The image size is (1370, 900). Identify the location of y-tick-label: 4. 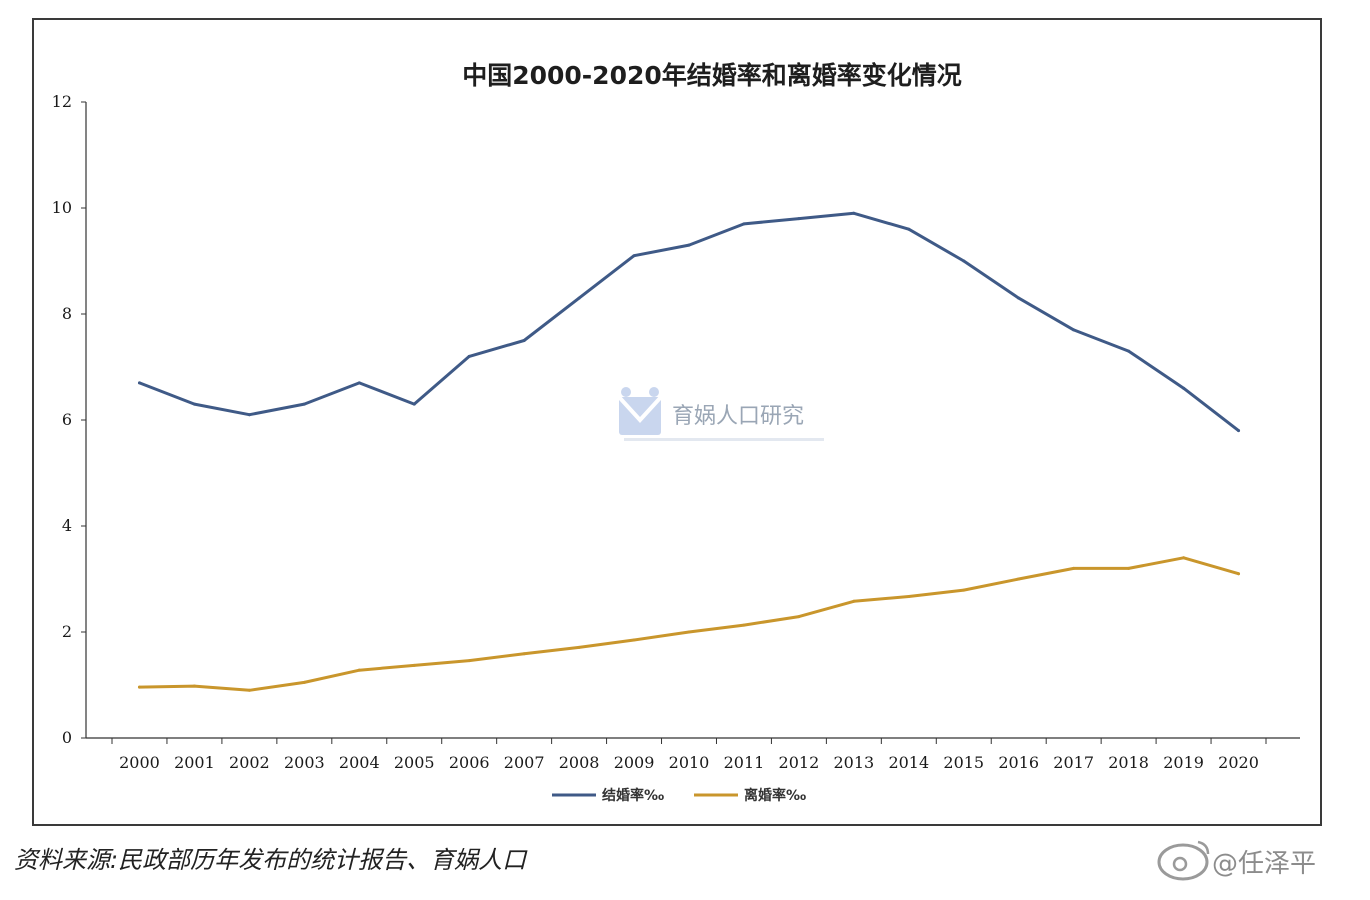
(67, 525).